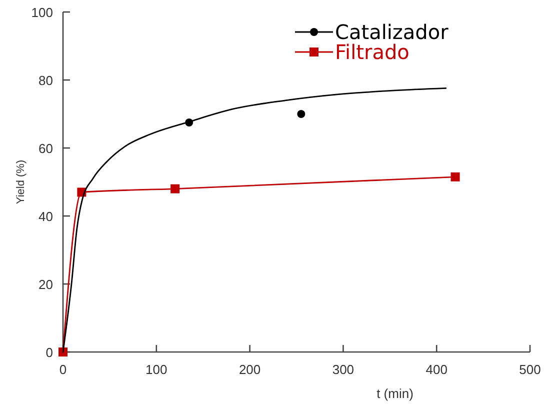 The height and width of the screenshot is (404, 558). I want to click on x-tick-label: 400, so click(437, 369).